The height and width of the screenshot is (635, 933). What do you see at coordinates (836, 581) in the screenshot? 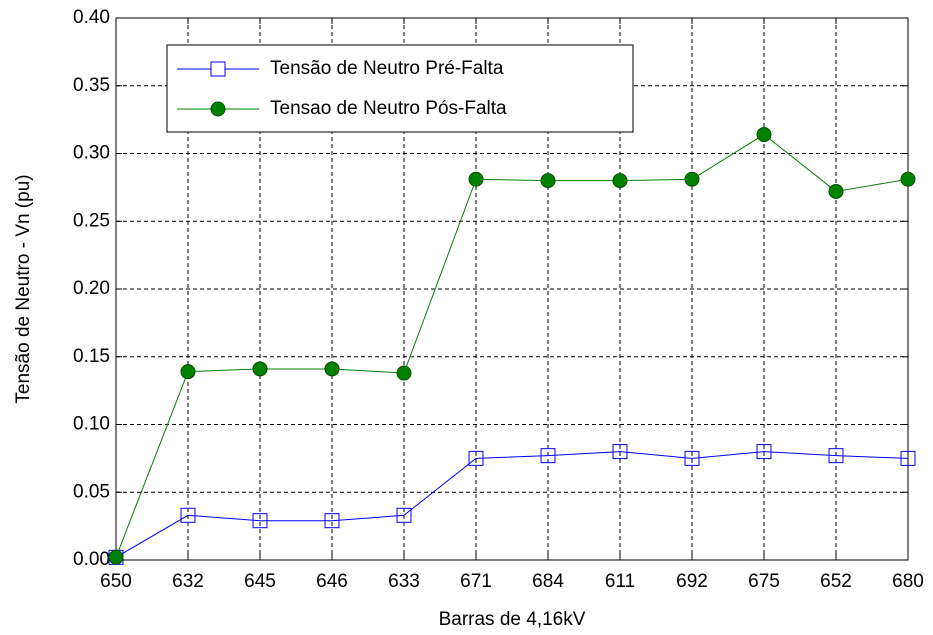
I see `x-tick-label: 652` at bounding box center [836, 581].